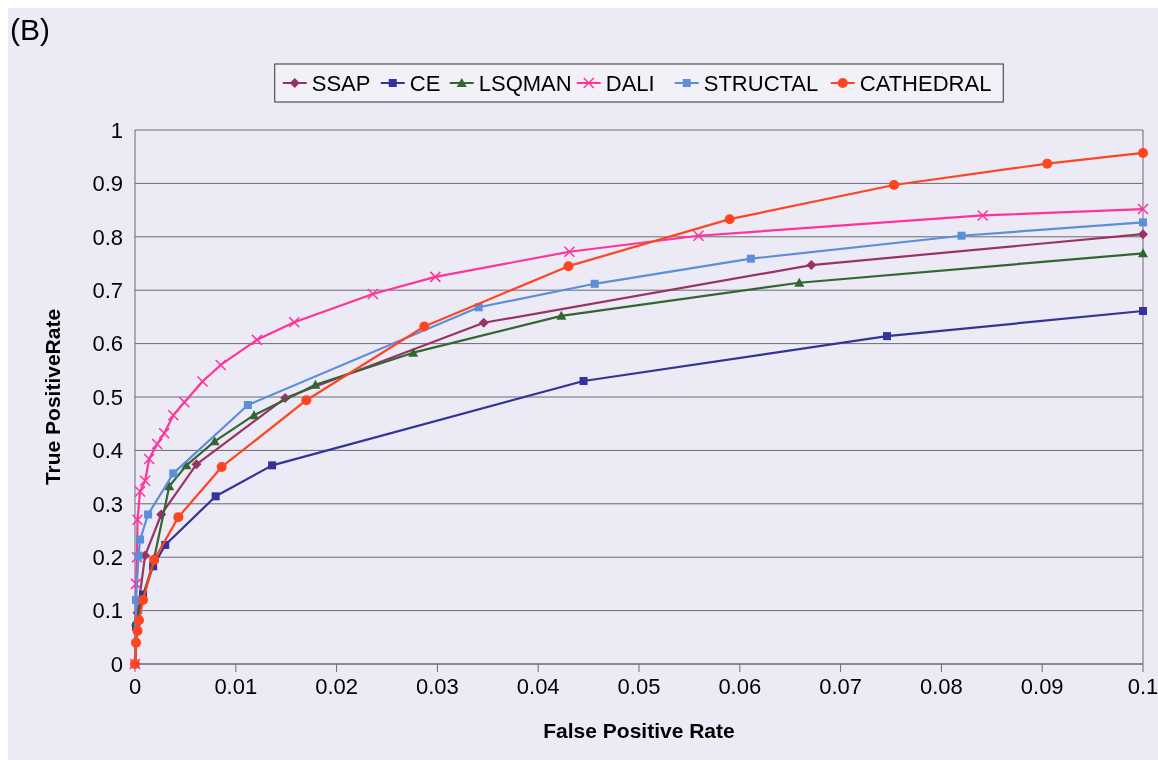 Image resolution: width=1158 pixels, height=760 pixels. I want to click on x-tick-label: 0.07, so click(841, 686).